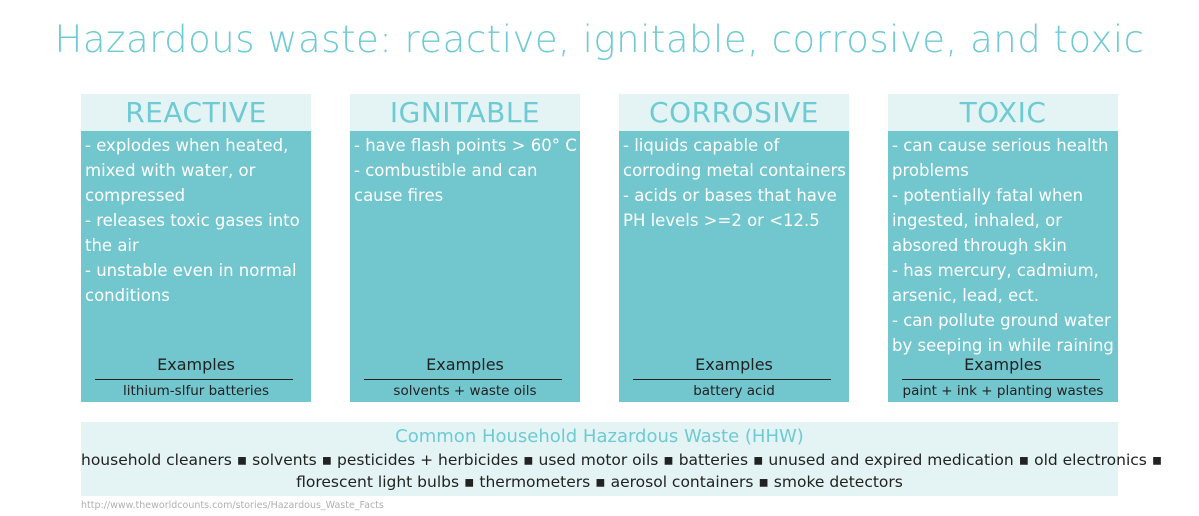 Image resolution: width=1199 pixels, height=516 pixels. Describe the element at coordinates (979, 245) in the screenshot. I see `description-line: absored through skin` at that location.